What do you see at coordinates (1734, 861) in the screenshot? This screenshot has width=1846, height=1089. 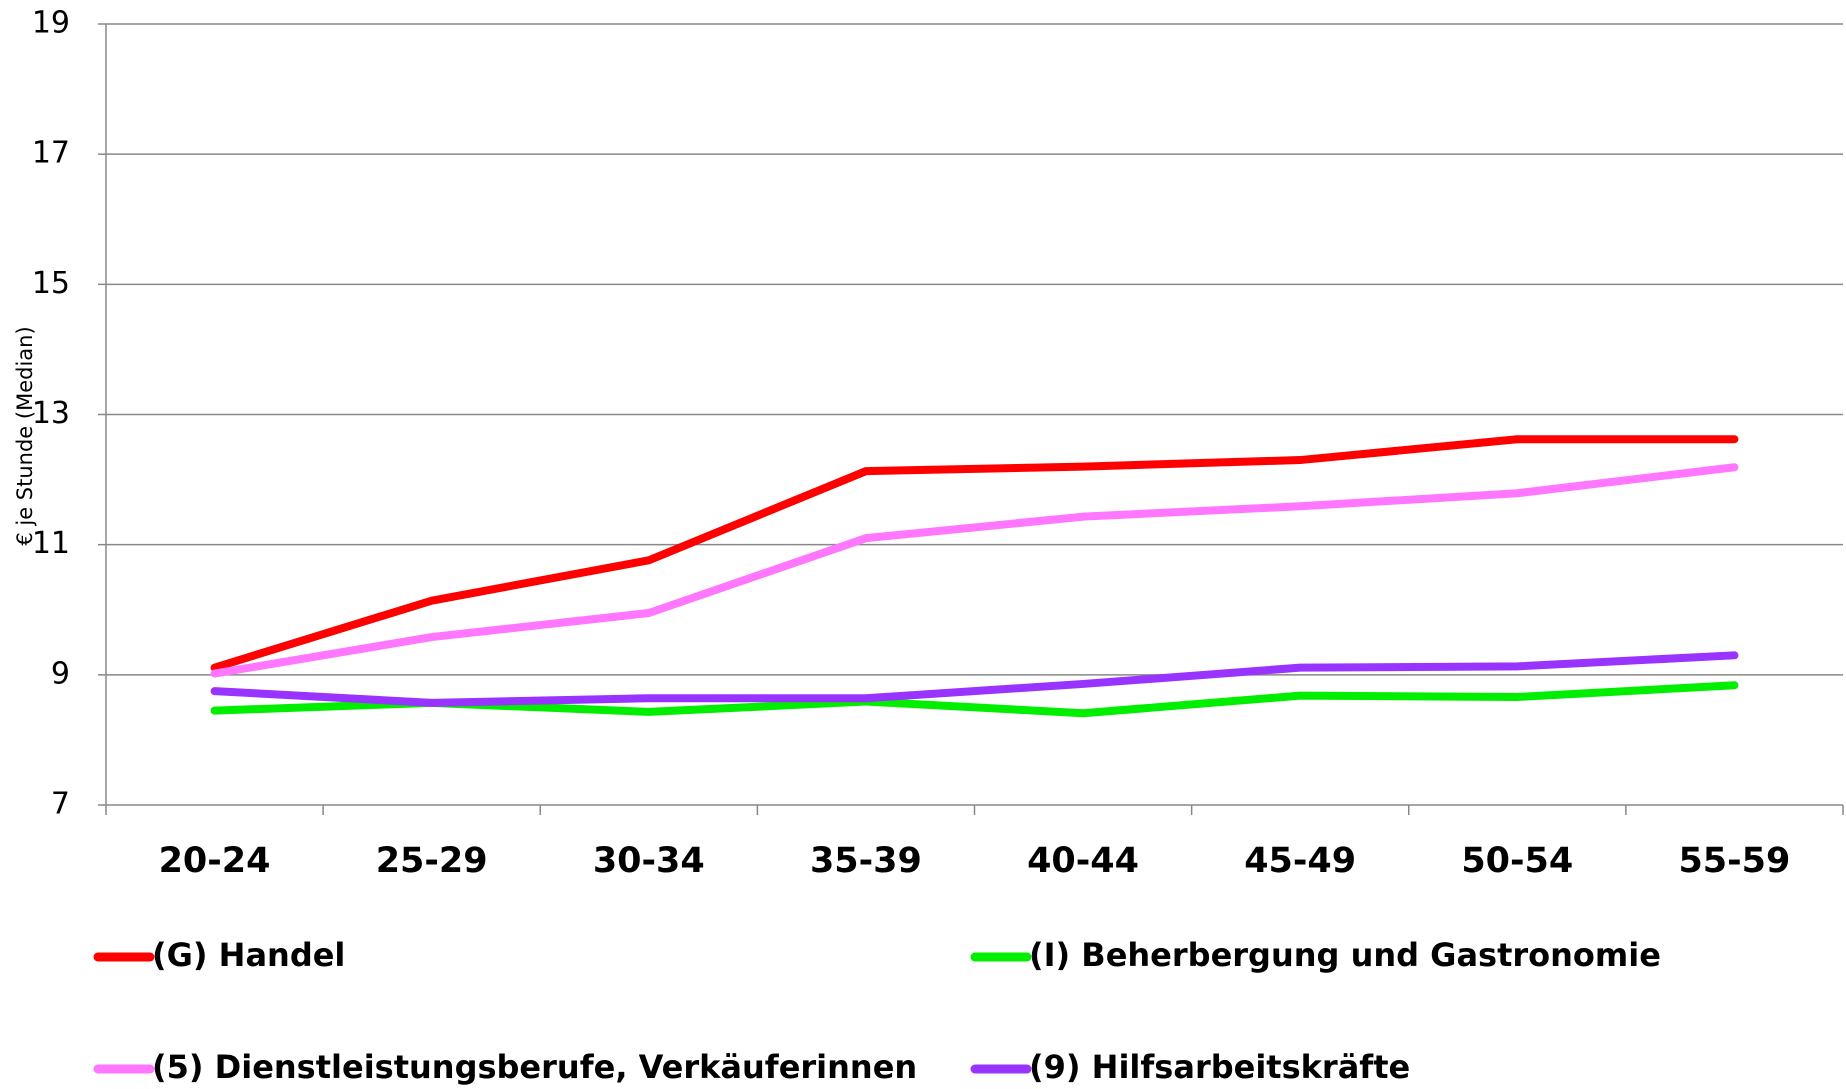 I see `x-tick-label: 55-59` at bounding box center [1734, 861].